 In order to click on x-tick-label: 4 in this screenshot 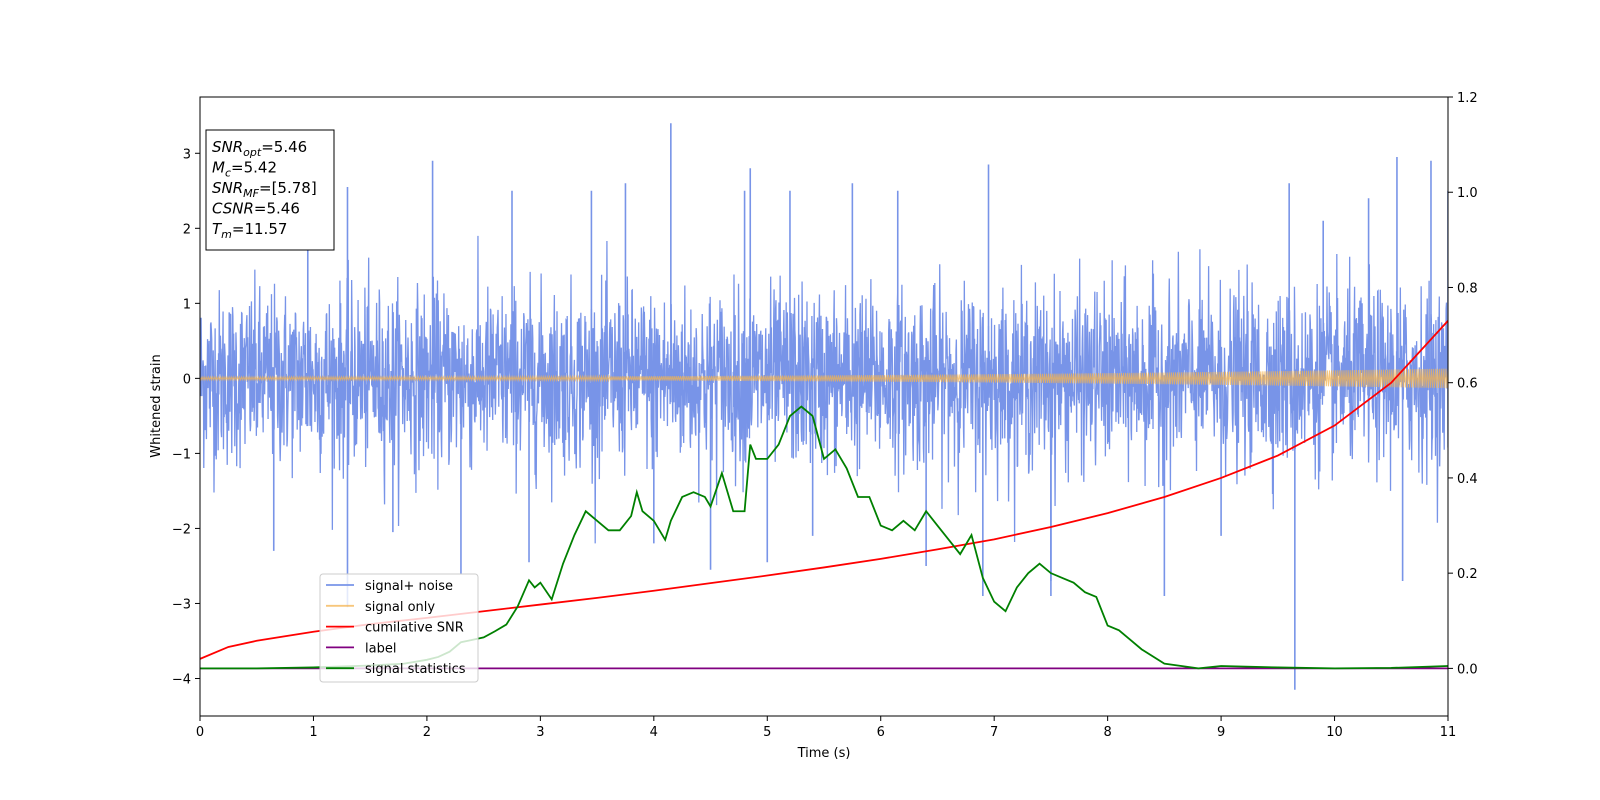, I will do `click(654, 732)`.